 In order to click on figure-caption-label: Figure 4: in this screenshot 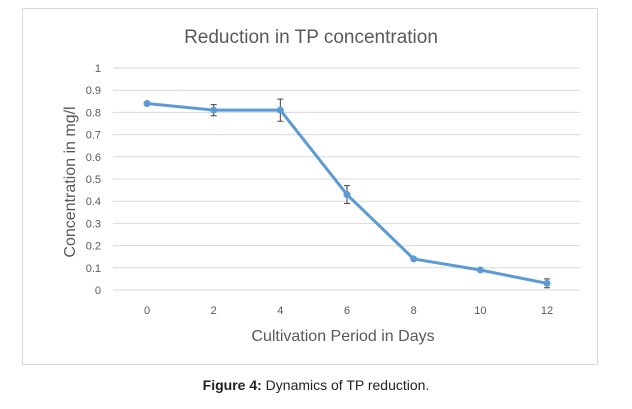, I will do `click(232, 385)`.